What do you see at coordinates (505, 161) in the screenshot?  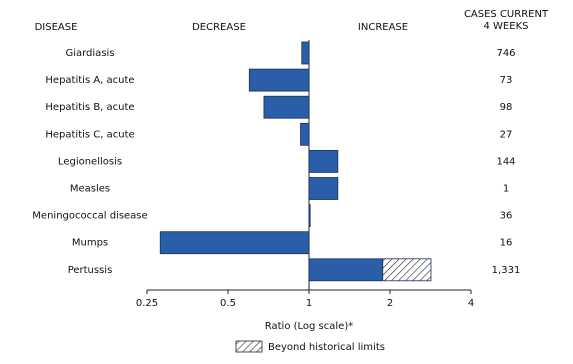 I see `cases-value: 144` at bounding box center [505, 161].